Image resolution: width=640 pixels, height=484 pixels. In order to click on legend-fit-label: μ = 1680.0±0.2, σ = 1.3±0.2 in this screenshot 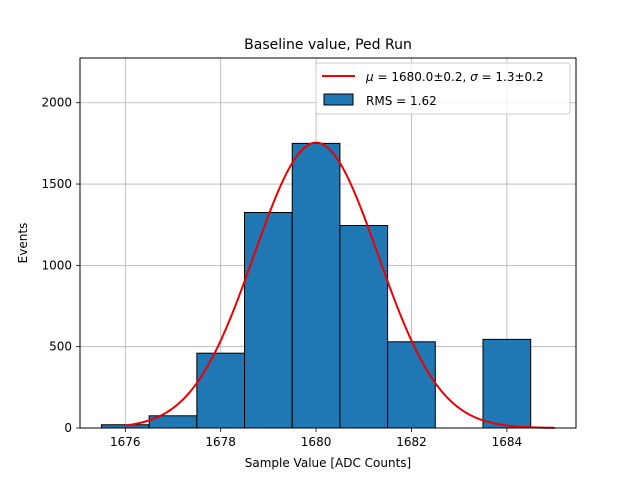, I will do `click(454, 77)`.